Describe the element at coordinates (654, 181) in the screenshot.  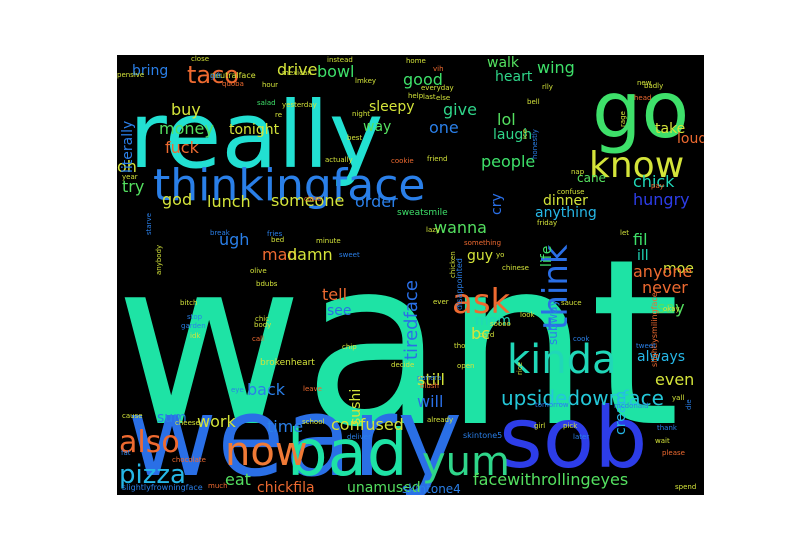
I see `word-chick: chick` at that location.